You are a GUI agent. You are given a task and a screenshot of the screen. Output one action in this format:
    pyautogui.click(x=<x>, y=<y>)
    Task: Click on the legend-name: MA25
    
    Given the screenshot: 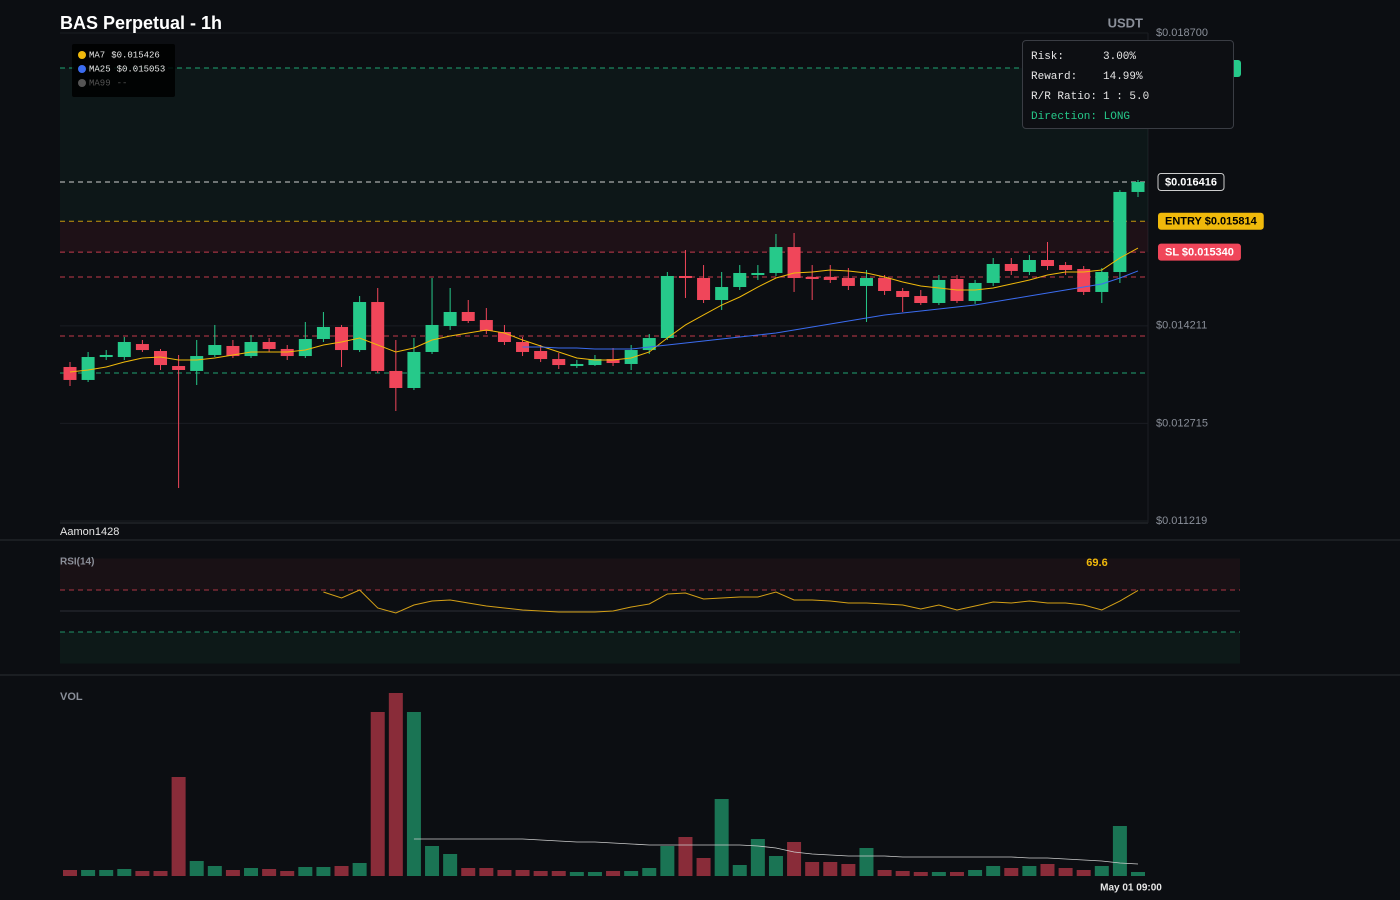 What is the action you would take?
    pyautogui.click(x=100, y=69)
    